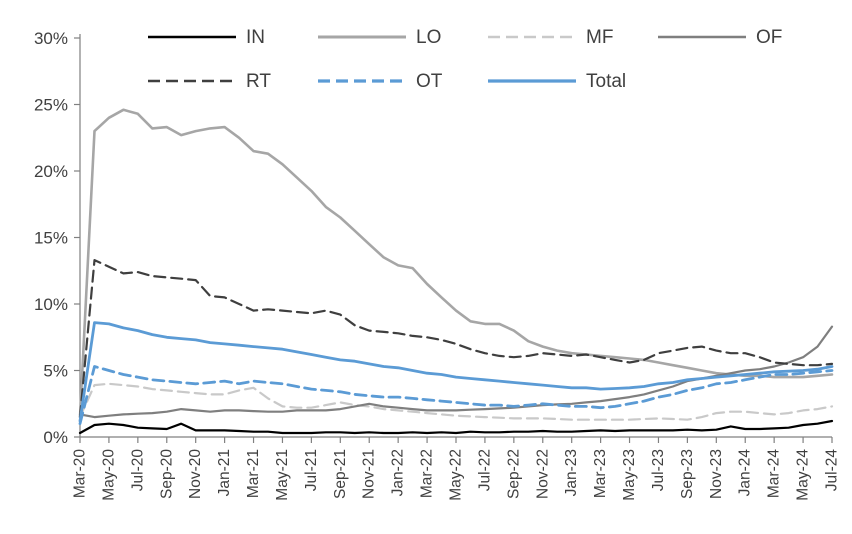 Image resolution: width=852 pixels, height=534 pixels. I want to click on series-line-ot, so click(456, 395).